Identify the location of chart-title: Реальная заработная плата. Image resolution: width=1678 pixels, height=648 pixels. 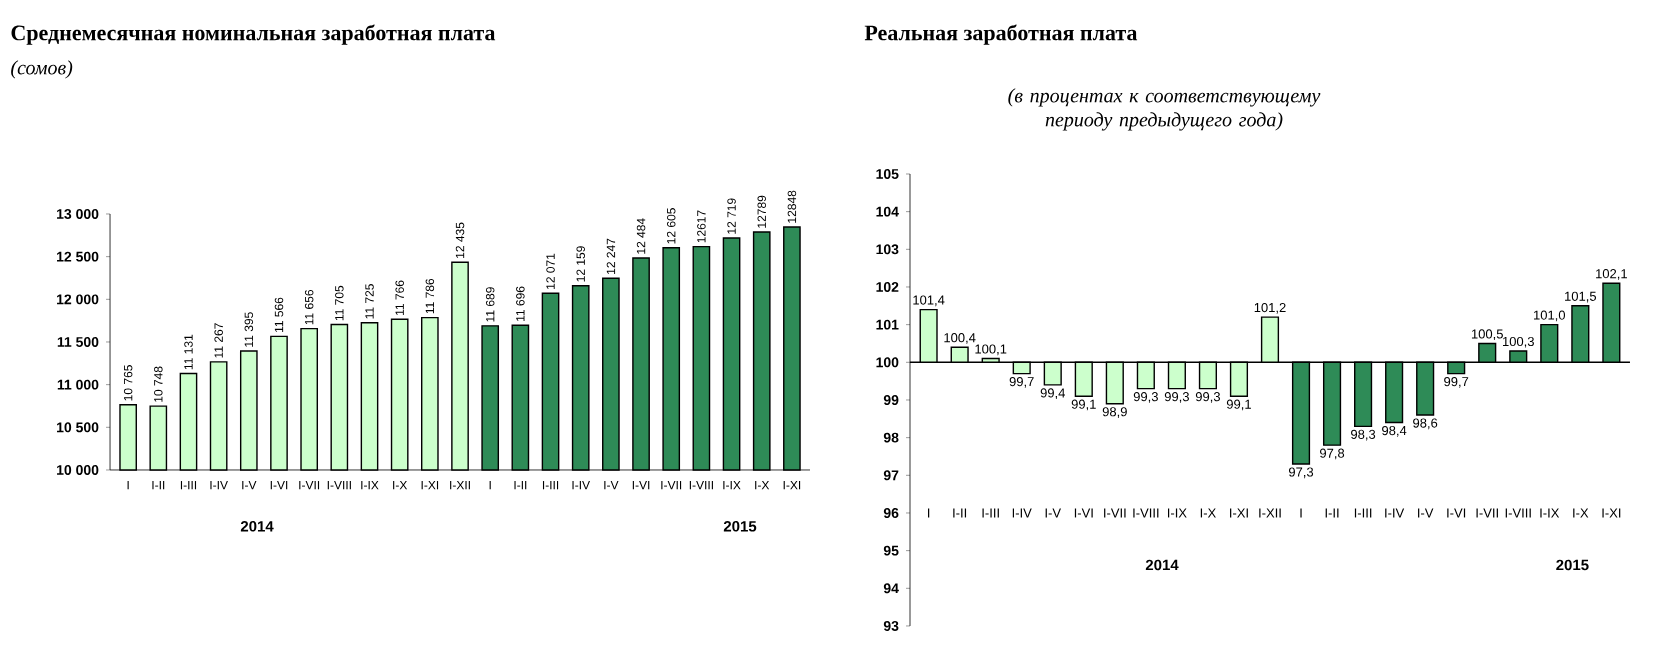
(1001, 34).